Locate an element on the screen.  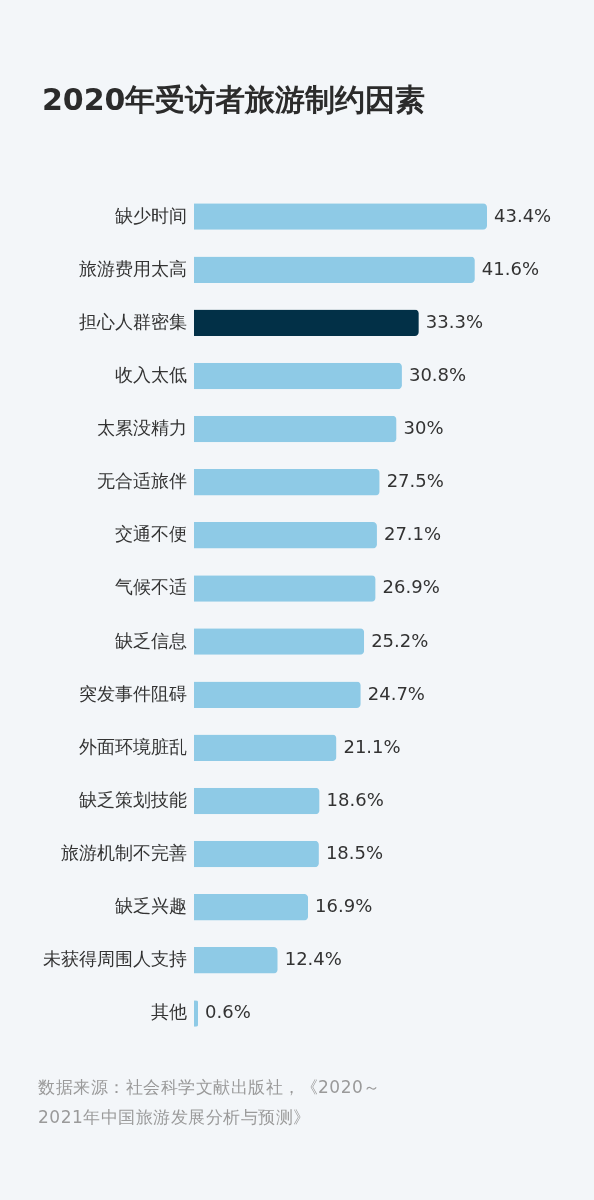
y-tick-label: 气候不适 is located at coordinates (150, 587).